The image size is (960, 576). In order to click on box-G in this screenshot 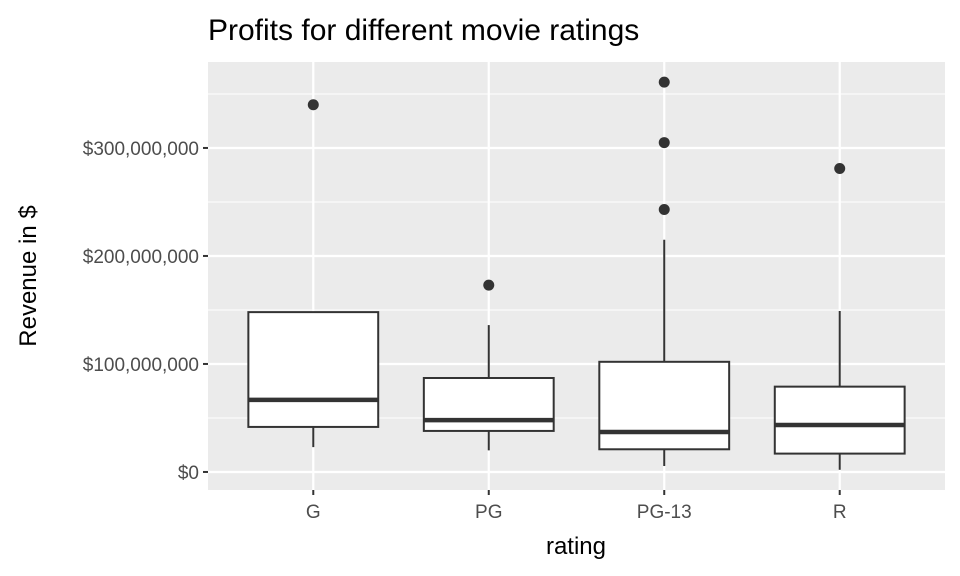, I will do `click(313, 273)`.